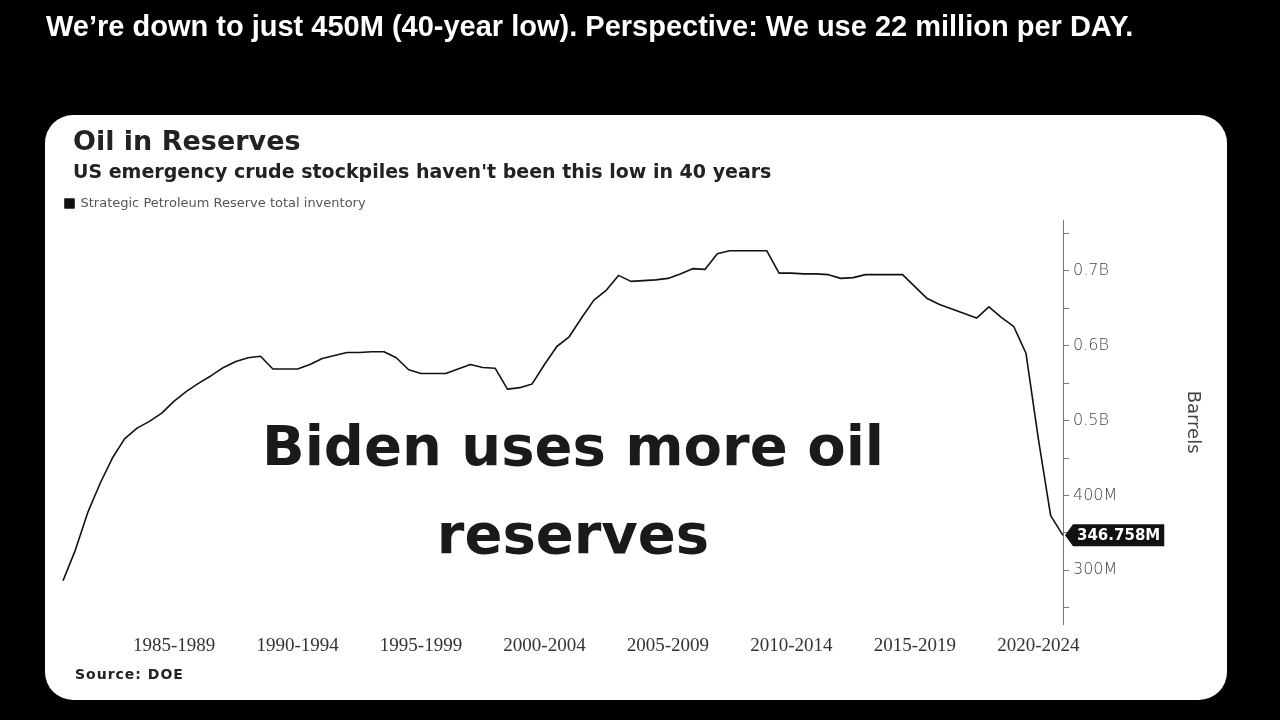 This screenshot has height=720, width=1280. I want to click on text: 346.758M, so click(1119, 535).